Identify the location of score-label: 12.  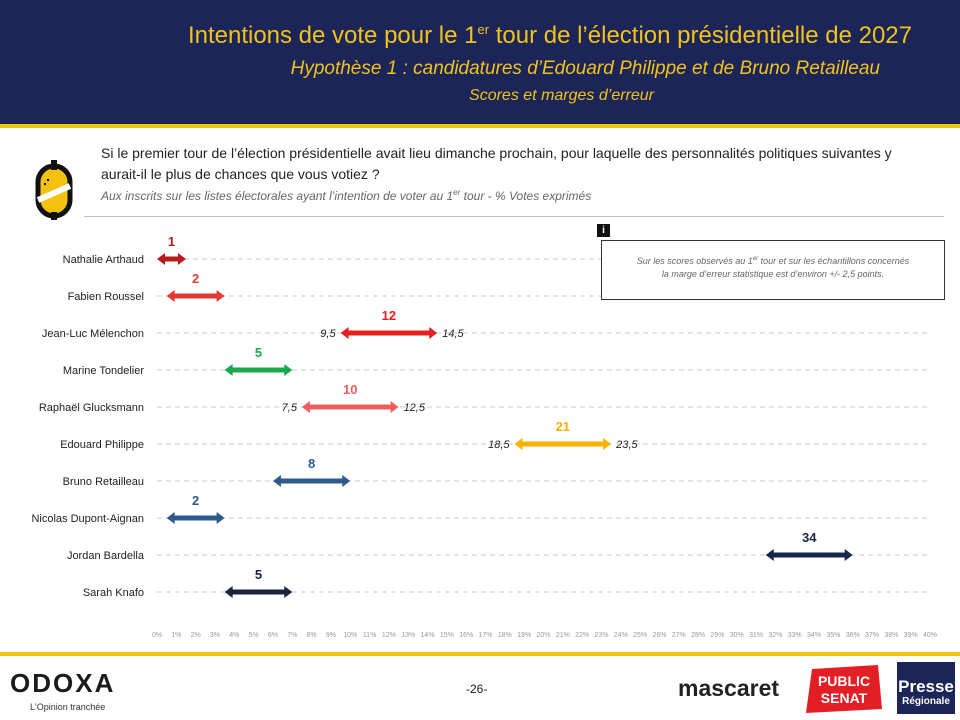
(389, 315).